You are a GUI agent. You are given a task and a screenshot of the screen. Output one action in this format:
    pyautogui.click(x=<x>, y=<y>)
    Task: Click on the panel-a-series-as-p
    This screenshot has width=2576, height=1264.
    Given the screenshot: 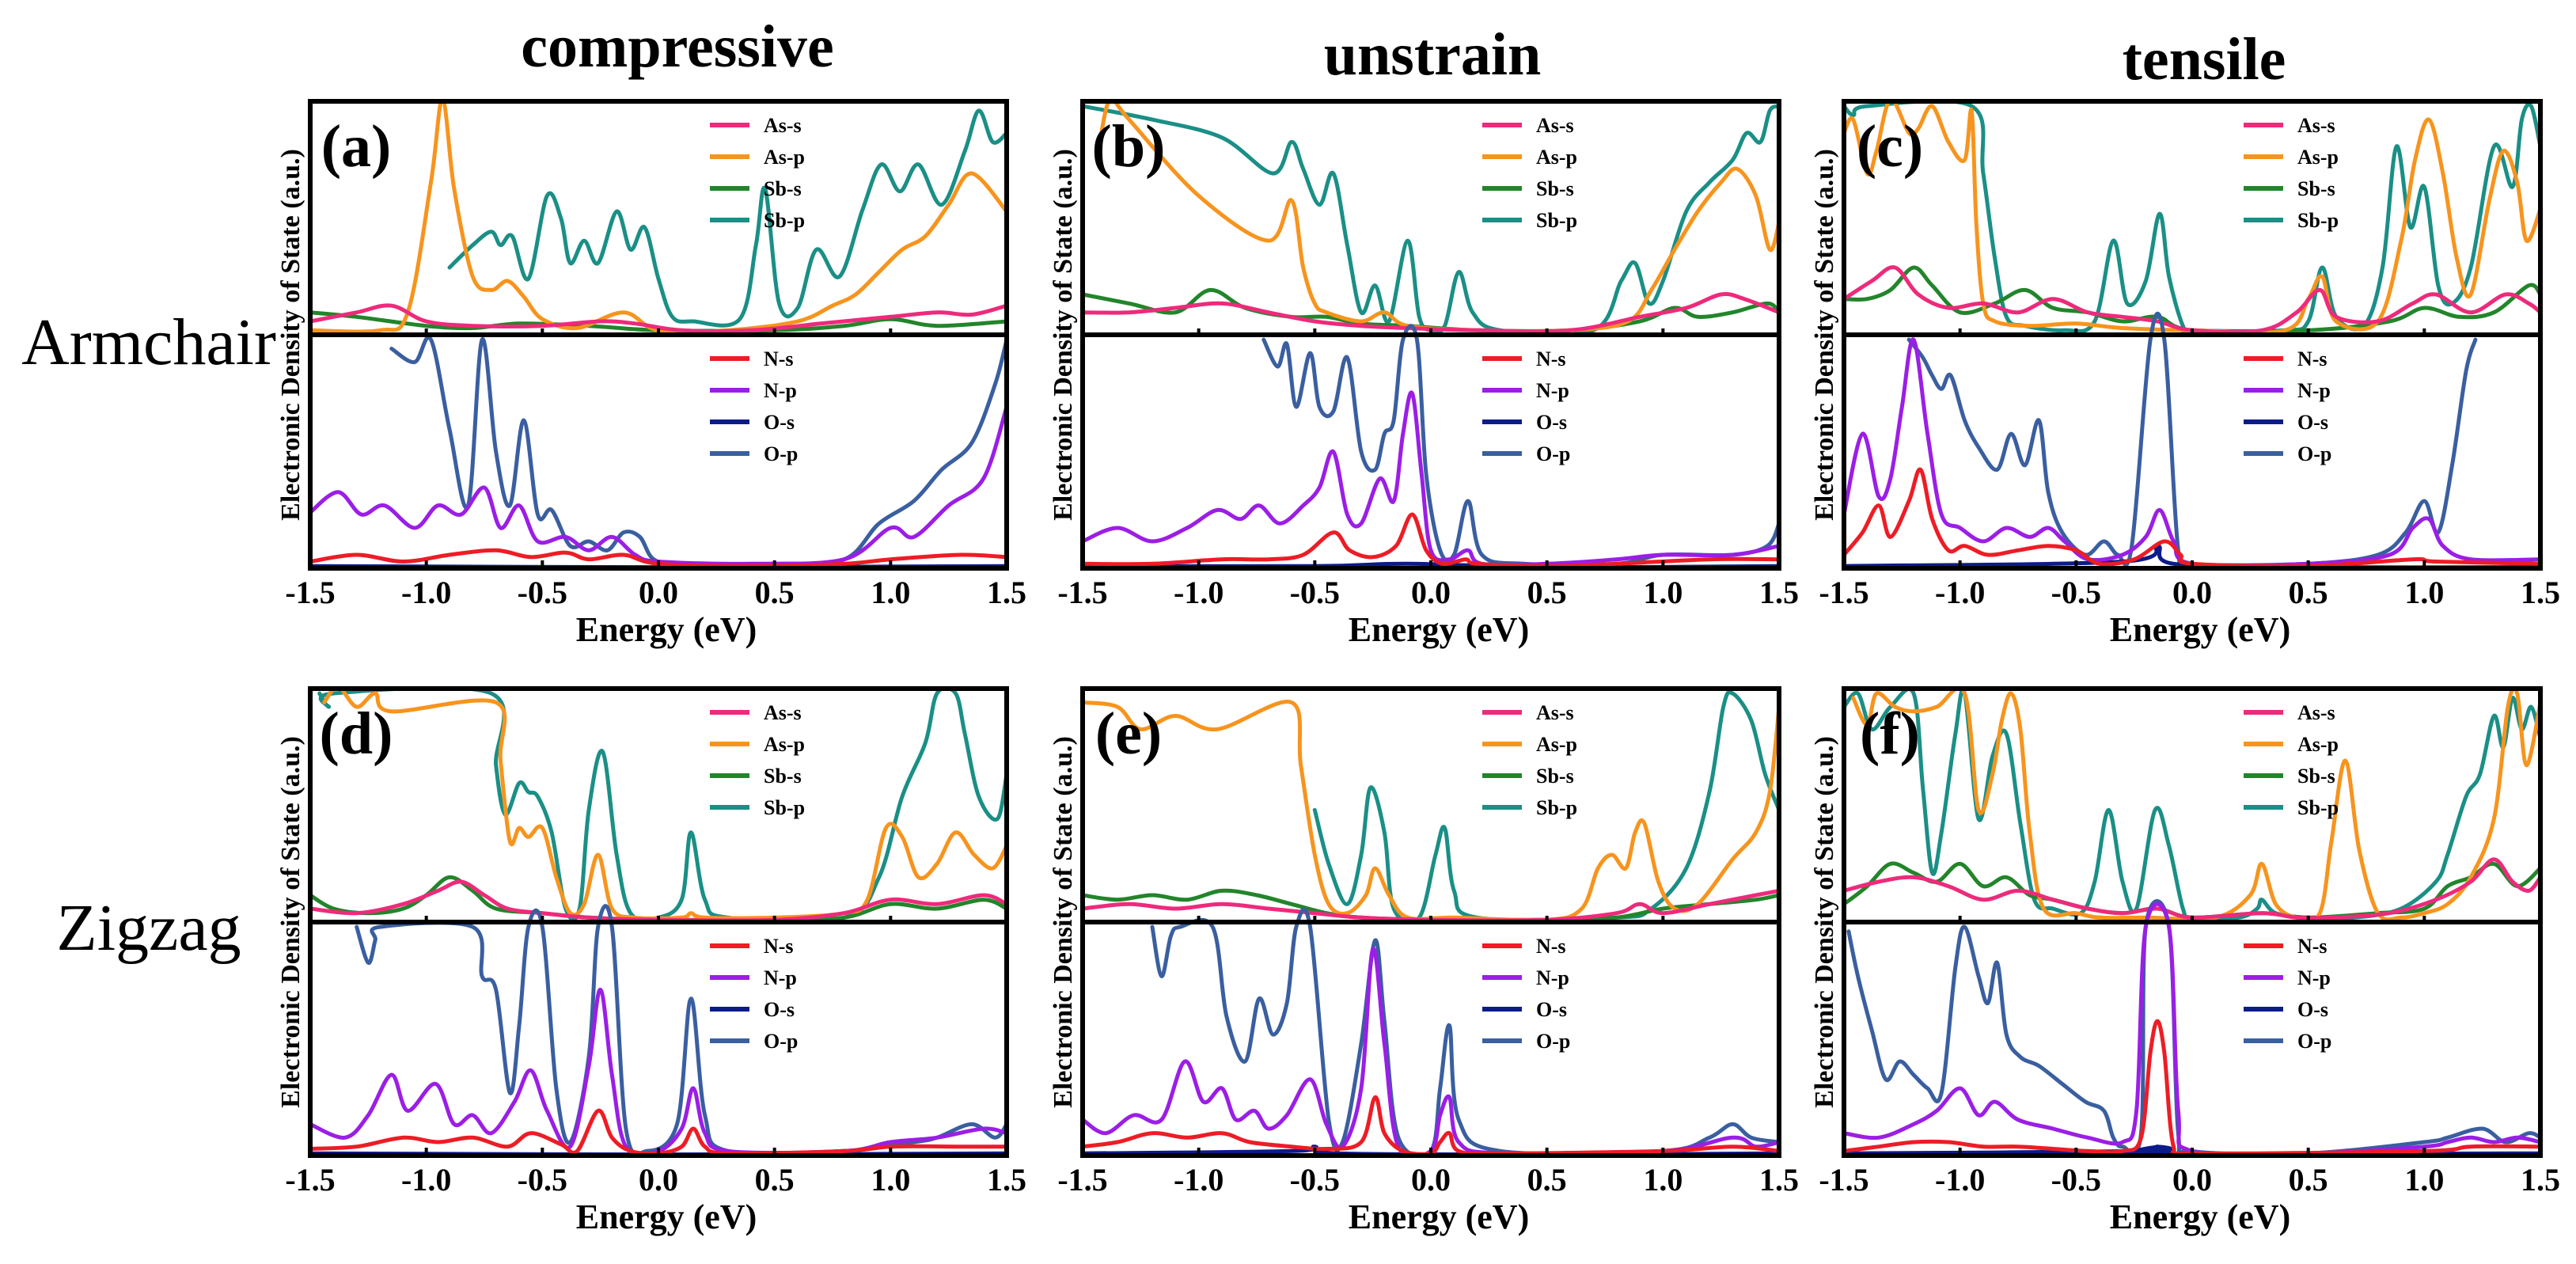 What is the action you would take?
    pyautogui.click(x=658, y=217)
    